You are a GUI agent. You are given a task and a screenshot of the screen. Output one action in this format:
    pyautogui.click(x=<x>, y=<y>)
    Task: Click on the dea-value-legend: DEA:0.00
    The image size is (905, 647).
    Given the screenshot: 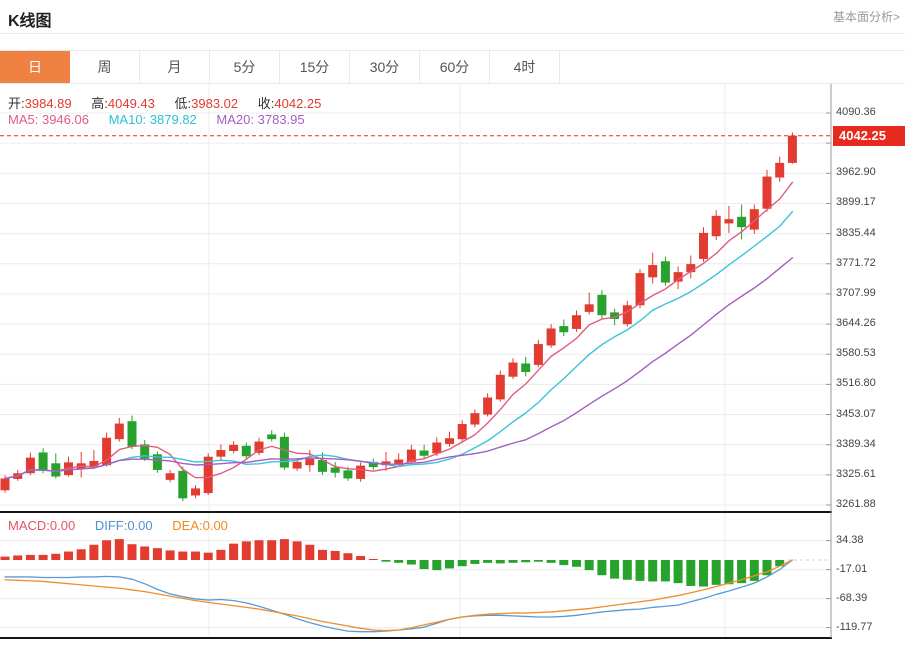 What is the action you would take?
    pyautogui.click(x=200, y=525)
    